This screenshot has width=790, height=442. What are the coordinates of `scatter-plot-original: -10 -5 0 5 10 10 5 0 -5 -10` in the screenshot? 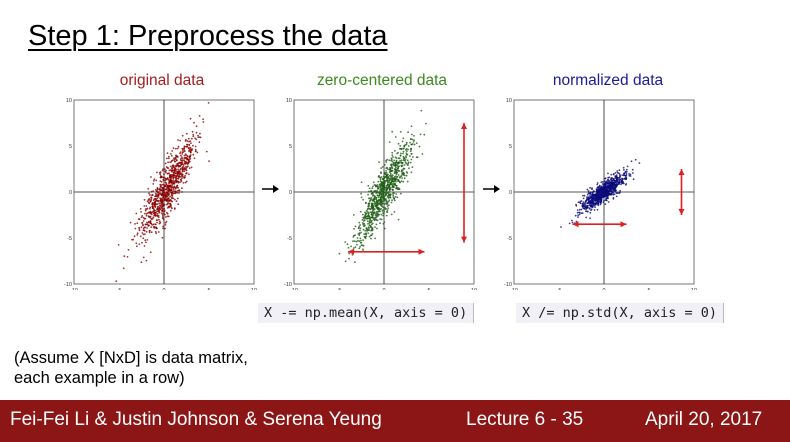 It's located at (160, 194).